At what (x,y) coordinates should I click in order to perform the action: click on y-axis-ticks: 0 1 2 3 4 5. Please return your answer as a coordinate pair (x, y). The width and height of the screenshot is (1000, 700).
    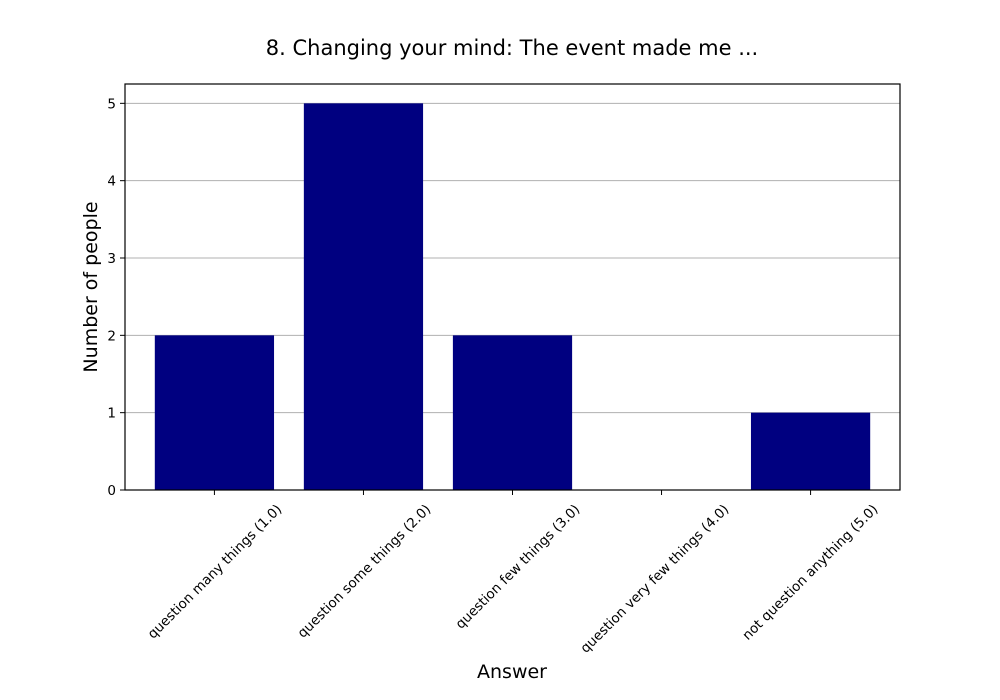
    Looking at the image, I should click on (116, 297).